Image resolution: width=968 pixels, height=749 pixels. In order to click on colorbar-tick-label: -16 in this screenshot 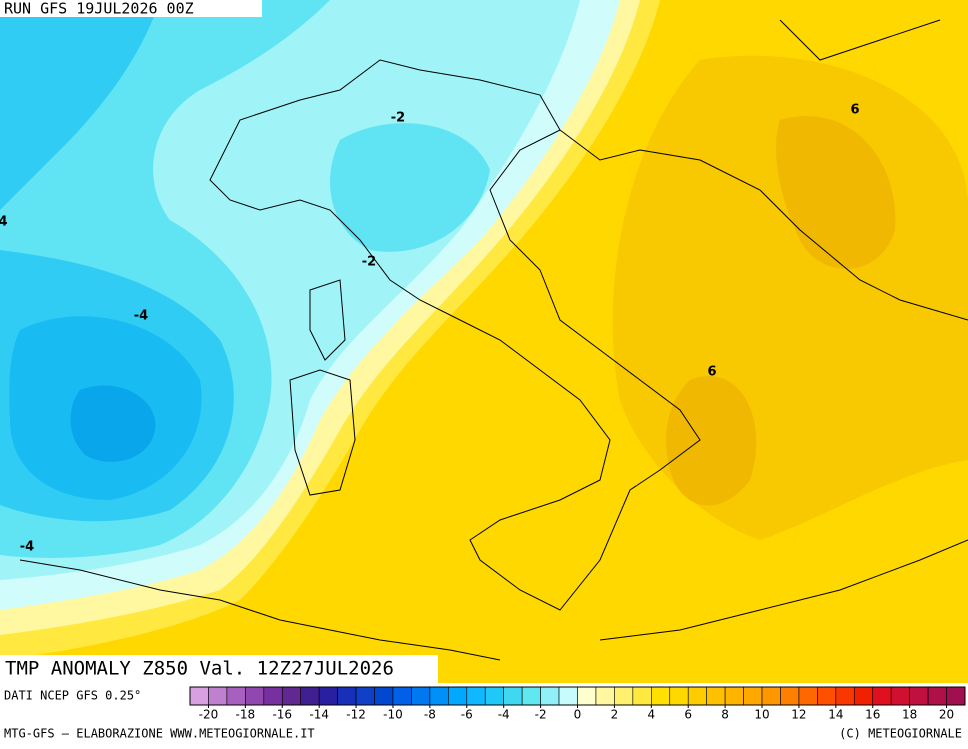, I will do `click(282, 715)`.